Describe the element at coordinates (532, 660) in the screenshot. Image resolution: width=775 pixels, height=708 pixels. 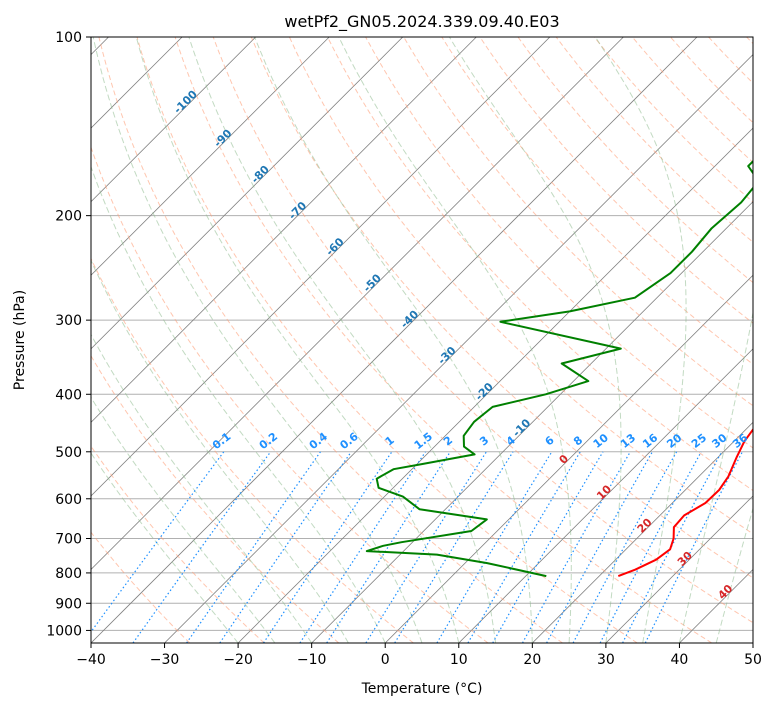
I see `x-tick-label: 20` at that location.